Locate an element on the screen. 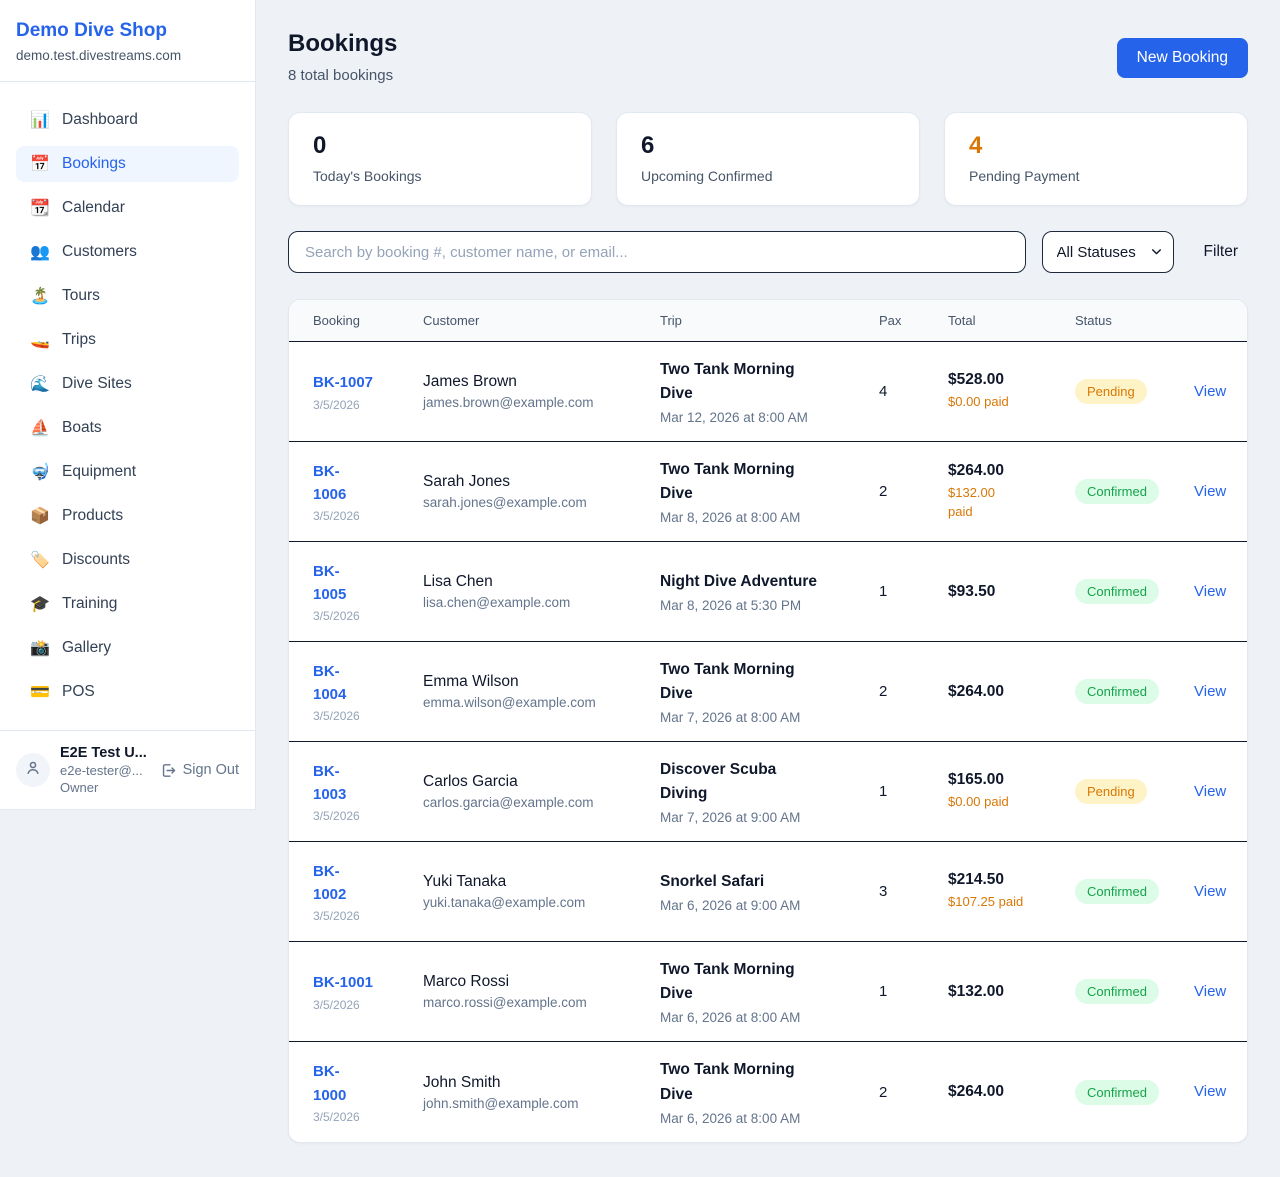 The height and width of the screenshot is (1177, 1280). column-header-booking: Booking is located at coordinates (336, 320).